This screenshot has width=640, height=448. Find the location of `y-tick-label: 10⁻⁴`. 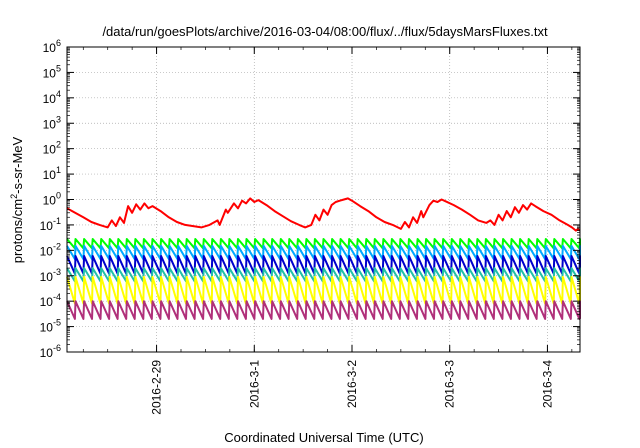

y-tick-label: 10⁻⁴ is located at coordinates (50, 300).